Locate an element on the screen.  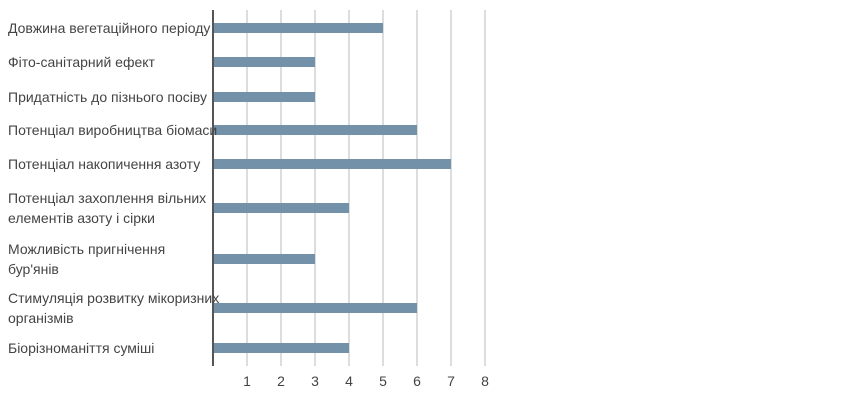
x-tick-label-5: 5 is located at coordinates (383, 381).